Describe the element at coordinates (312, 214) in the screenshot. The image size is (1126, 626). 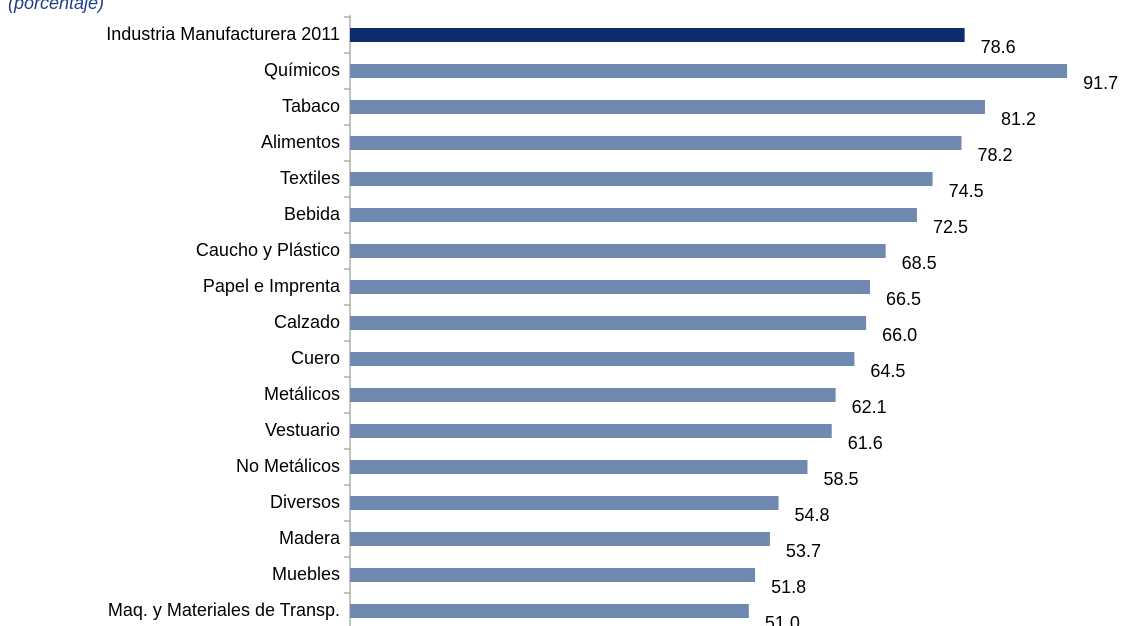
I see `category-label: Bebida` at that location.